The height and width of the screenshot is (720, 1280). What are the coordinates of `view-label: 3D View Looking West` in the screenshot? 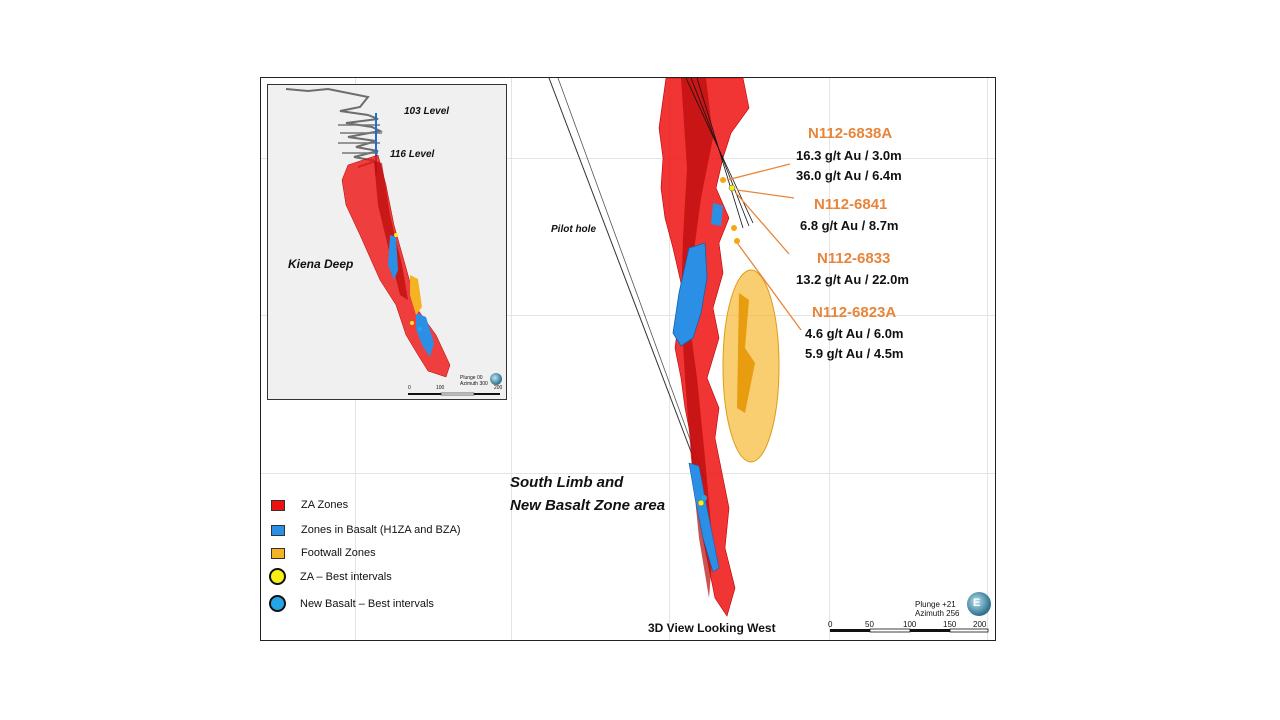 It's located at (712, 628).